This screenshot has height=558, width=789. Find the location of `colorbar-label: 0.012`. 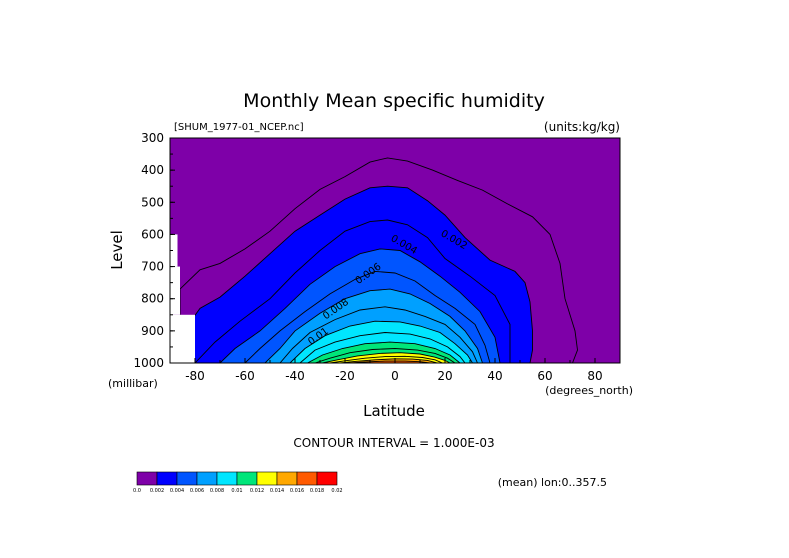

colorbar-label: 0.012 is located at coordinates (257, 491).